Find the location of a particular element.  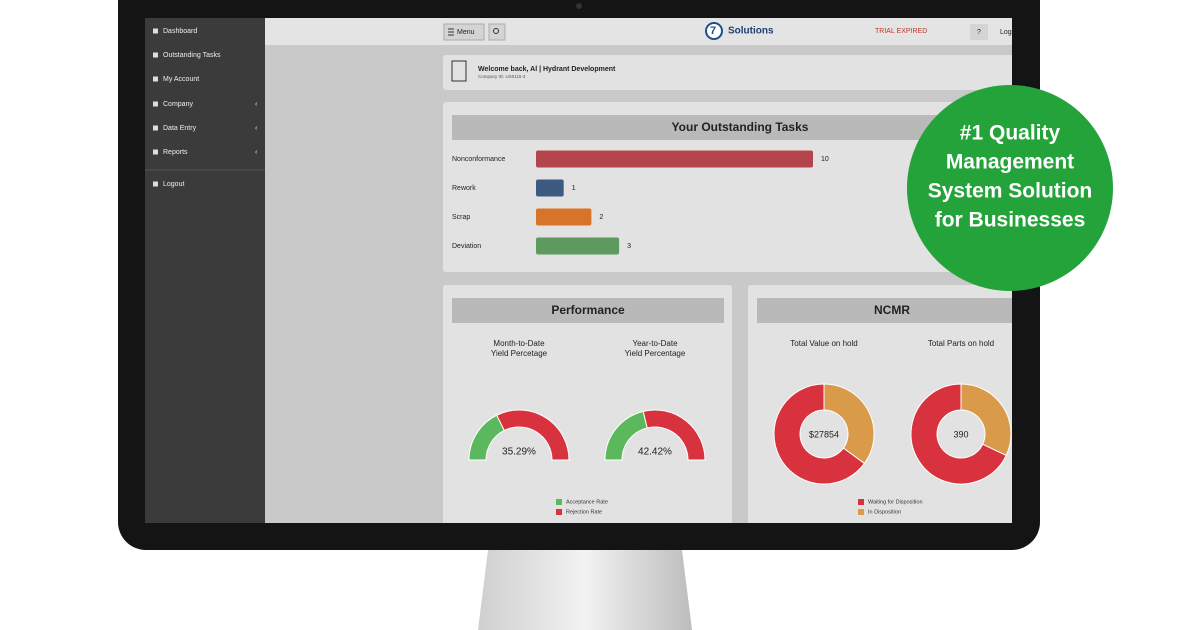

donut-center-label: 390 is located at coordinates (960, 434).